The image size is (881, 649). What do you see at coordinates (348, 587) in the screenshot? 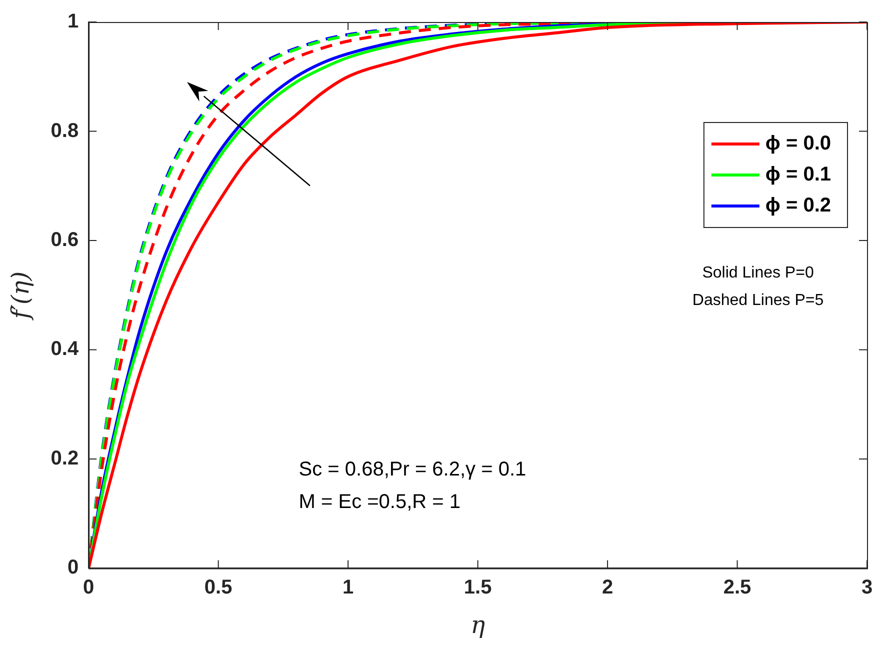
I see `x-tick-label: 1` at bounding box center [348, 587].